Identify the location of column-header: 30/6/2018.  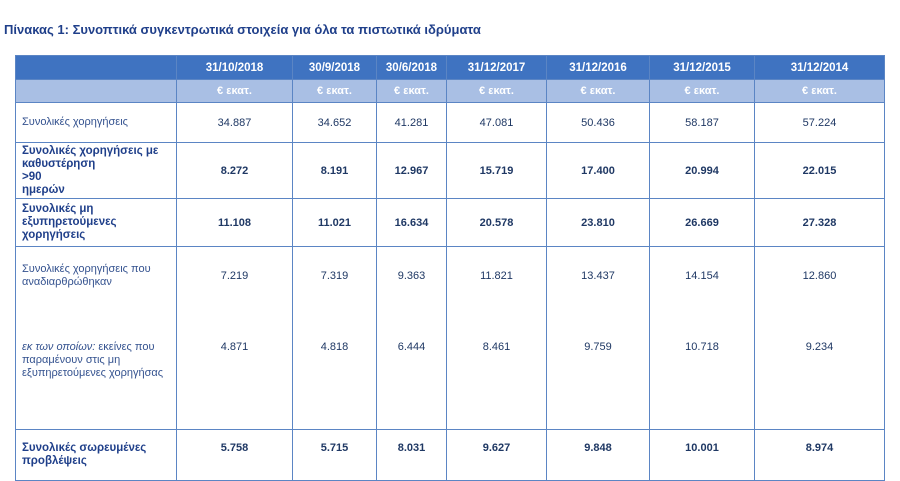
(411, 67).